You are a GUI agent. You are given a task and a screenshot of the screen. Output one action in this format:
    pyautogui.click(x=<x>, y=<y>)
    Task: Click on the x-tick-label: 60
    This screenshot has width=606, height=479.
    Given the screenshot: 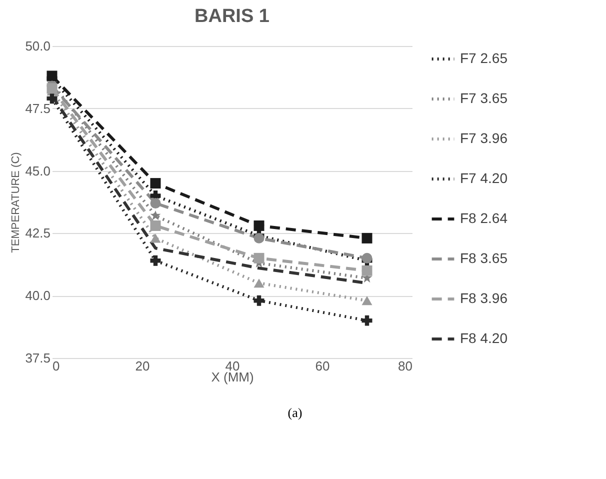 What is the action you would take?
    pyautogui.click(x=322, y=366)
    